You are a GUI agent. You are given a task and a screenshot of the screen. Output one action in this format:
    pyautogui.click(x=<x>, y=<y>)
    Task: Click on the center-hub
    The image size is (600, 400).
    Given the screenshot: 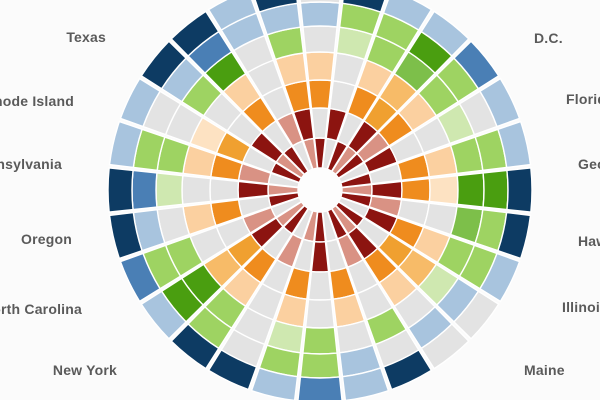 What is the action you would take?
    pyautogui.click(x=320, y=190)
    